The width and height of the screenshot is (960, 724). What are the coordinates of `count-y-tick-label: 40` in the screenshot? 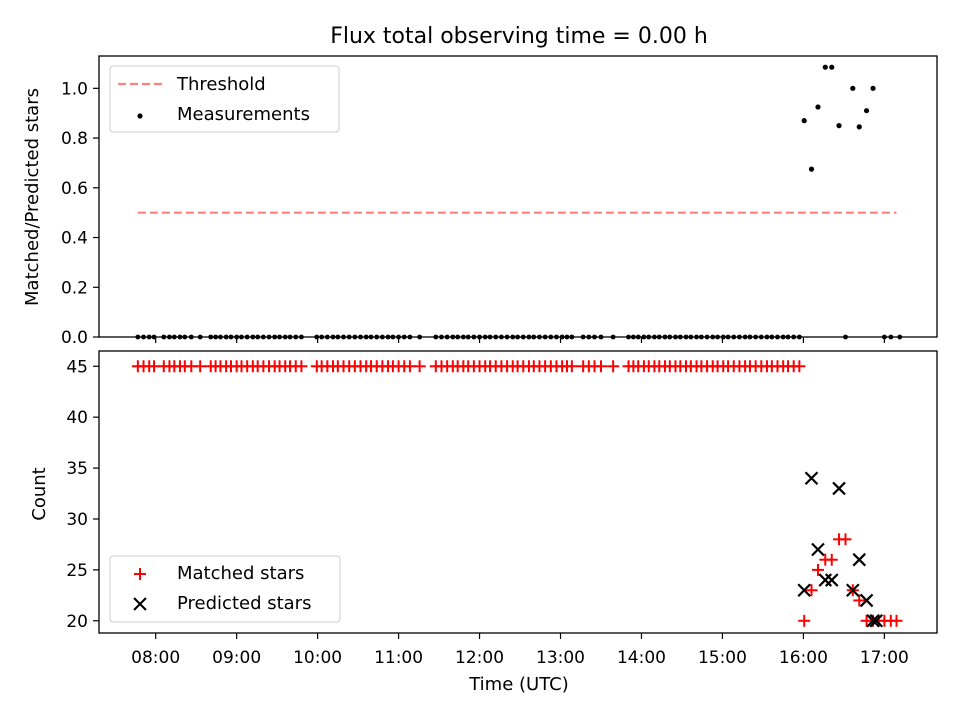 It's located at (77, 418).